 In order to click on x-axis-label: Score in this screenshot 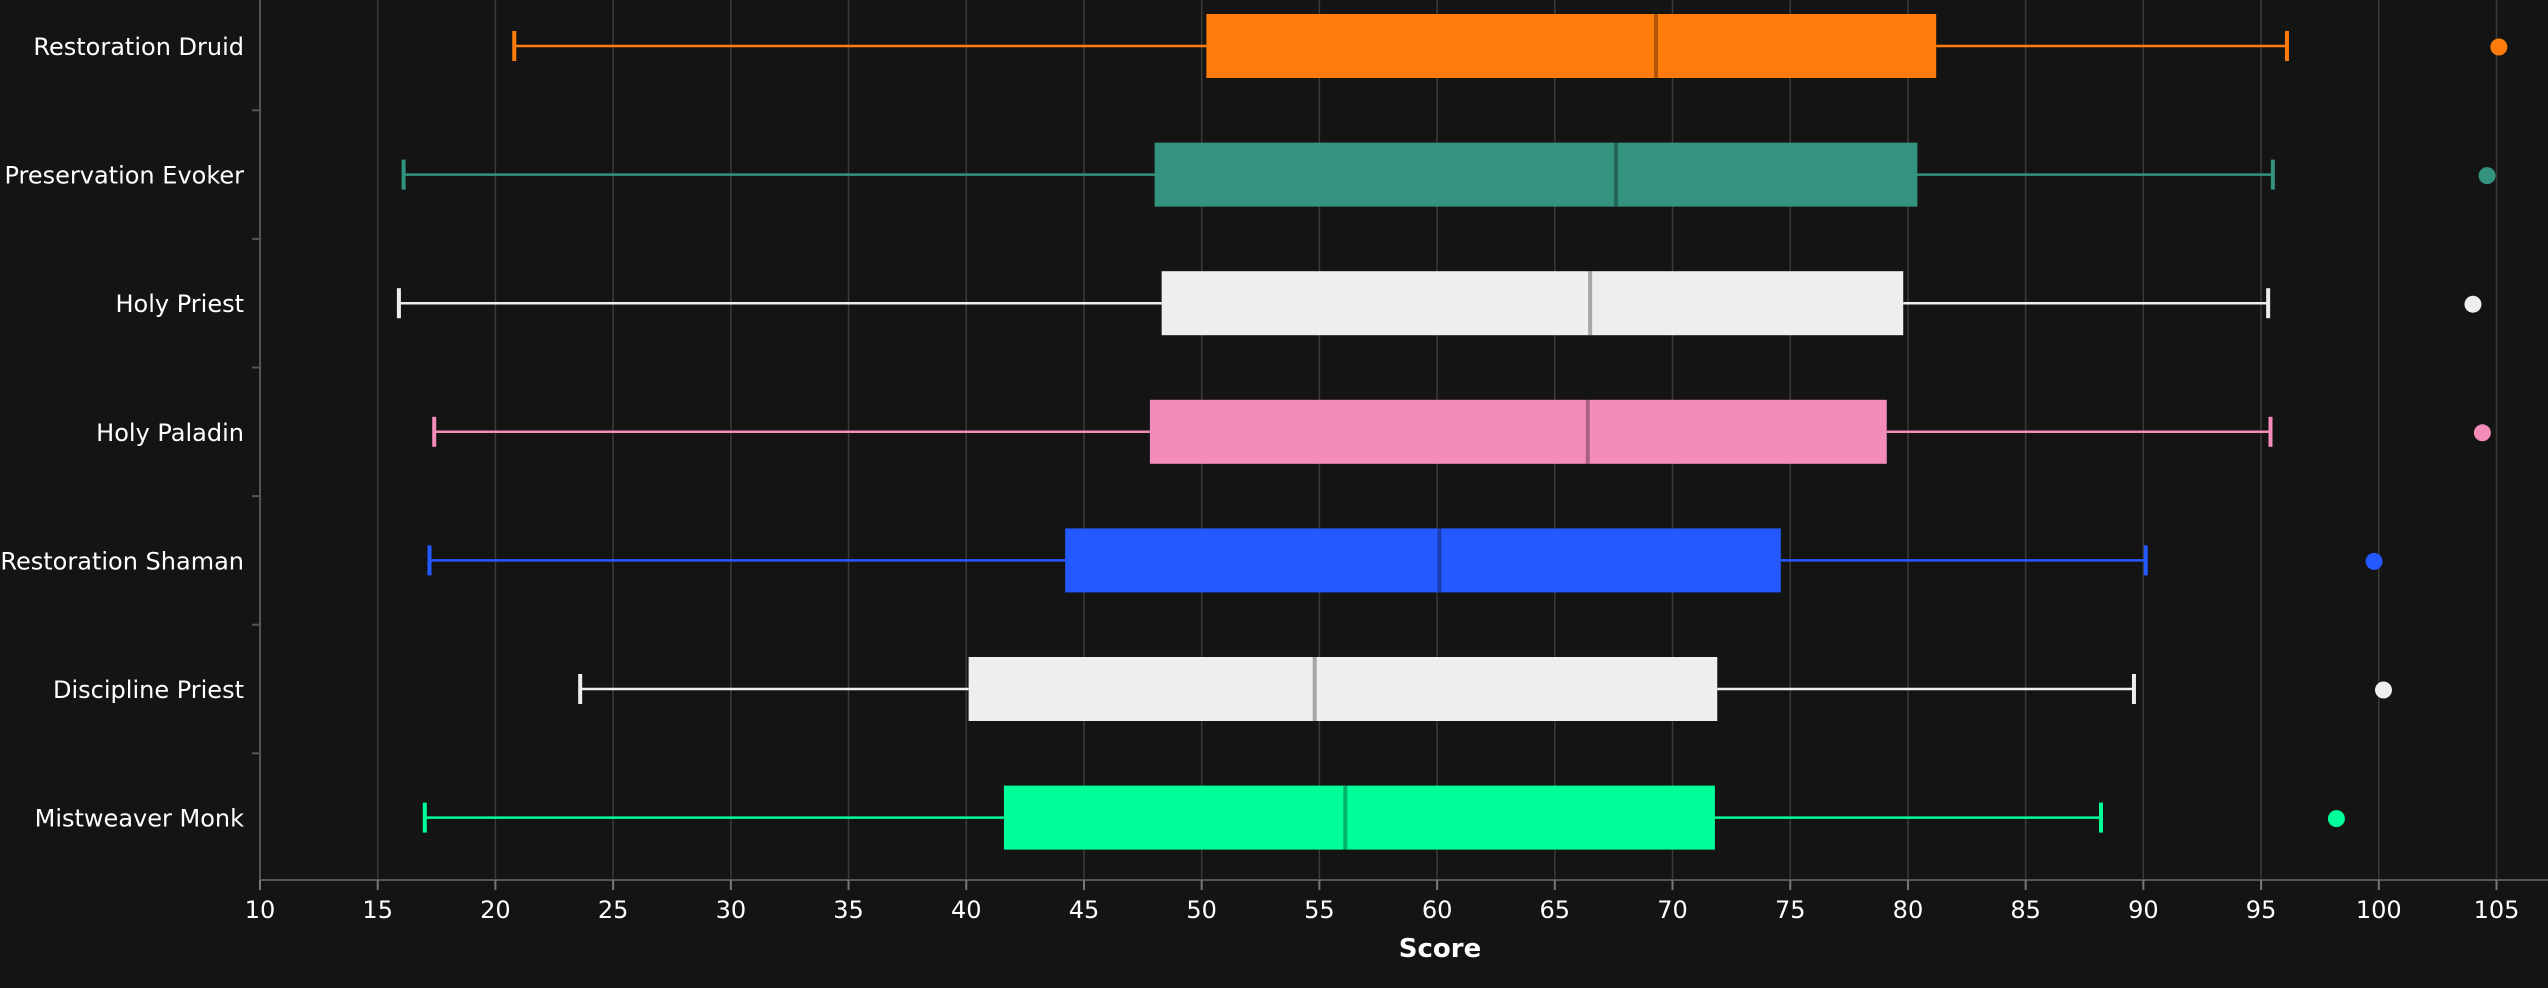, I will do `click(1440, 949)`.